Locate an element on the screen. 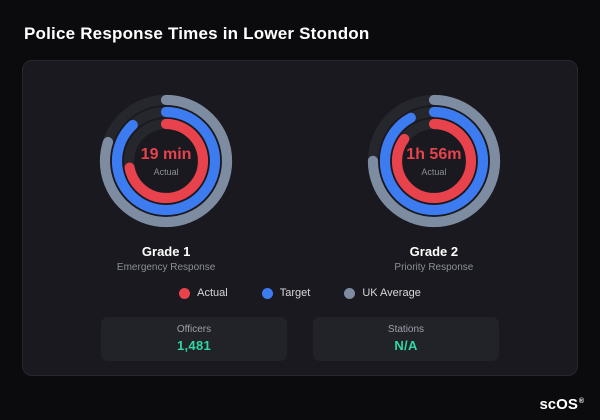 This screenshot has width=600, height=420. legend-item-target: Target is located at coordinates (286, 293).